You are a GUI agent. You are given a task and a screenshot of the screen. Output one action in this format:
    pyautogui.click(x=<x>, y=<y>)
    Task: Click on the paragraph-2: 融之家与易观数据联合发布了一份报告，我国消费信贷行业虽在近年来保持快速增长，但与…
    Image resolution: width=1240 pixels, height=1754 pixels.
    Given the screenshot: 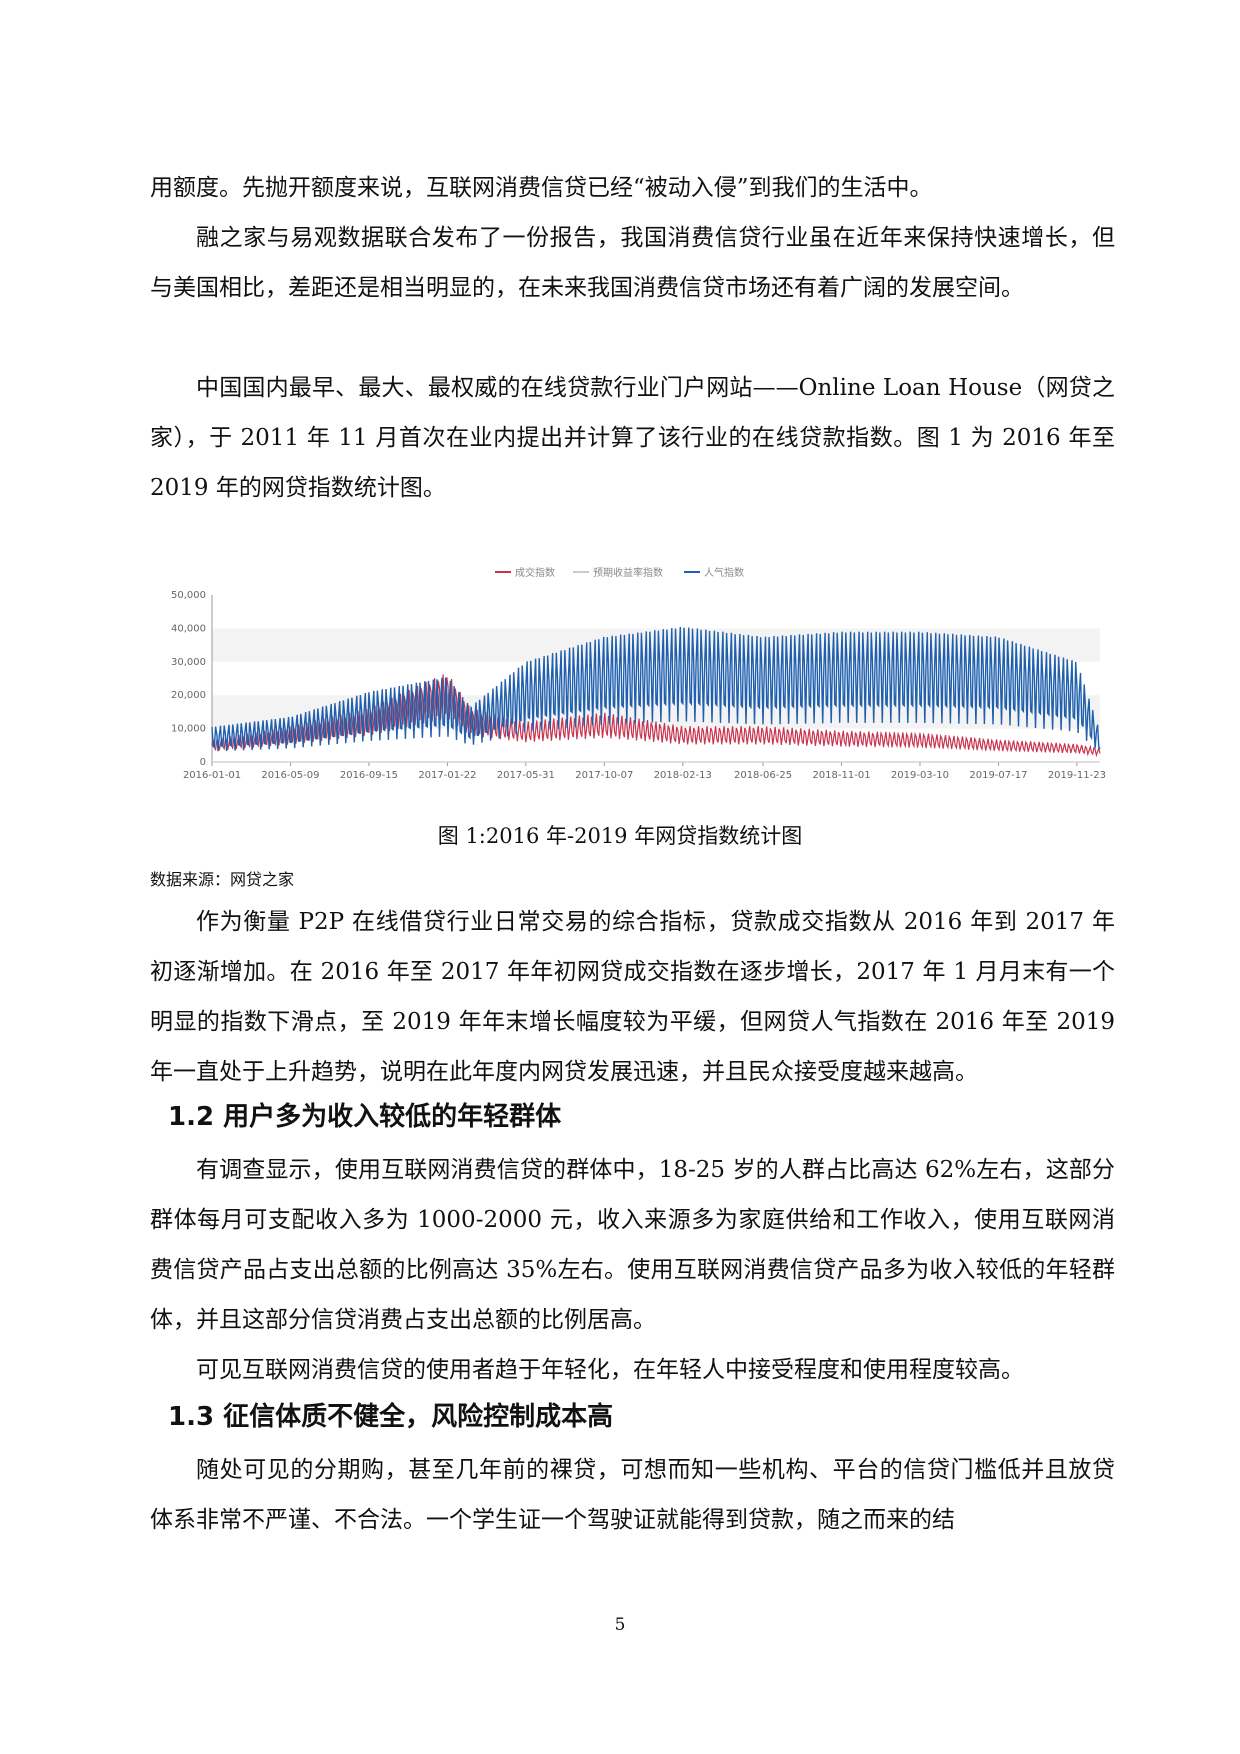 What is the action you would take?
    pyautogui.click(x=632, y=263)
    